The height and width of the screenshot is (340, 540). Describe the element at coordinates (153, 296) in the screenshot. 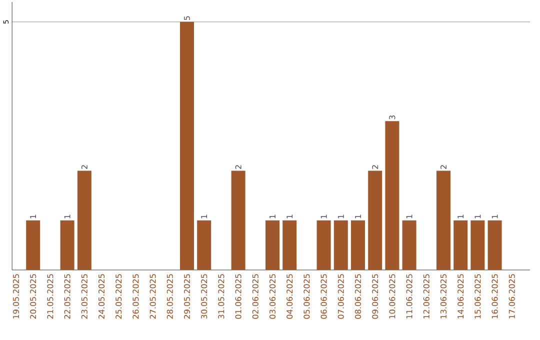

I see `x-tick-label: 27.05.2025` at that location.